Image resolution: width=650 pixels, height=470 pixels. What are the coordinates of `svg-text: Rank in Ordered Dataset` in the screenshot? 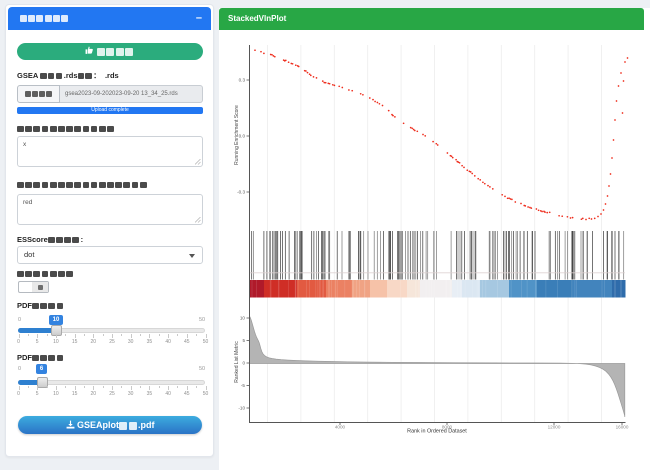 It's located at (437, 432).